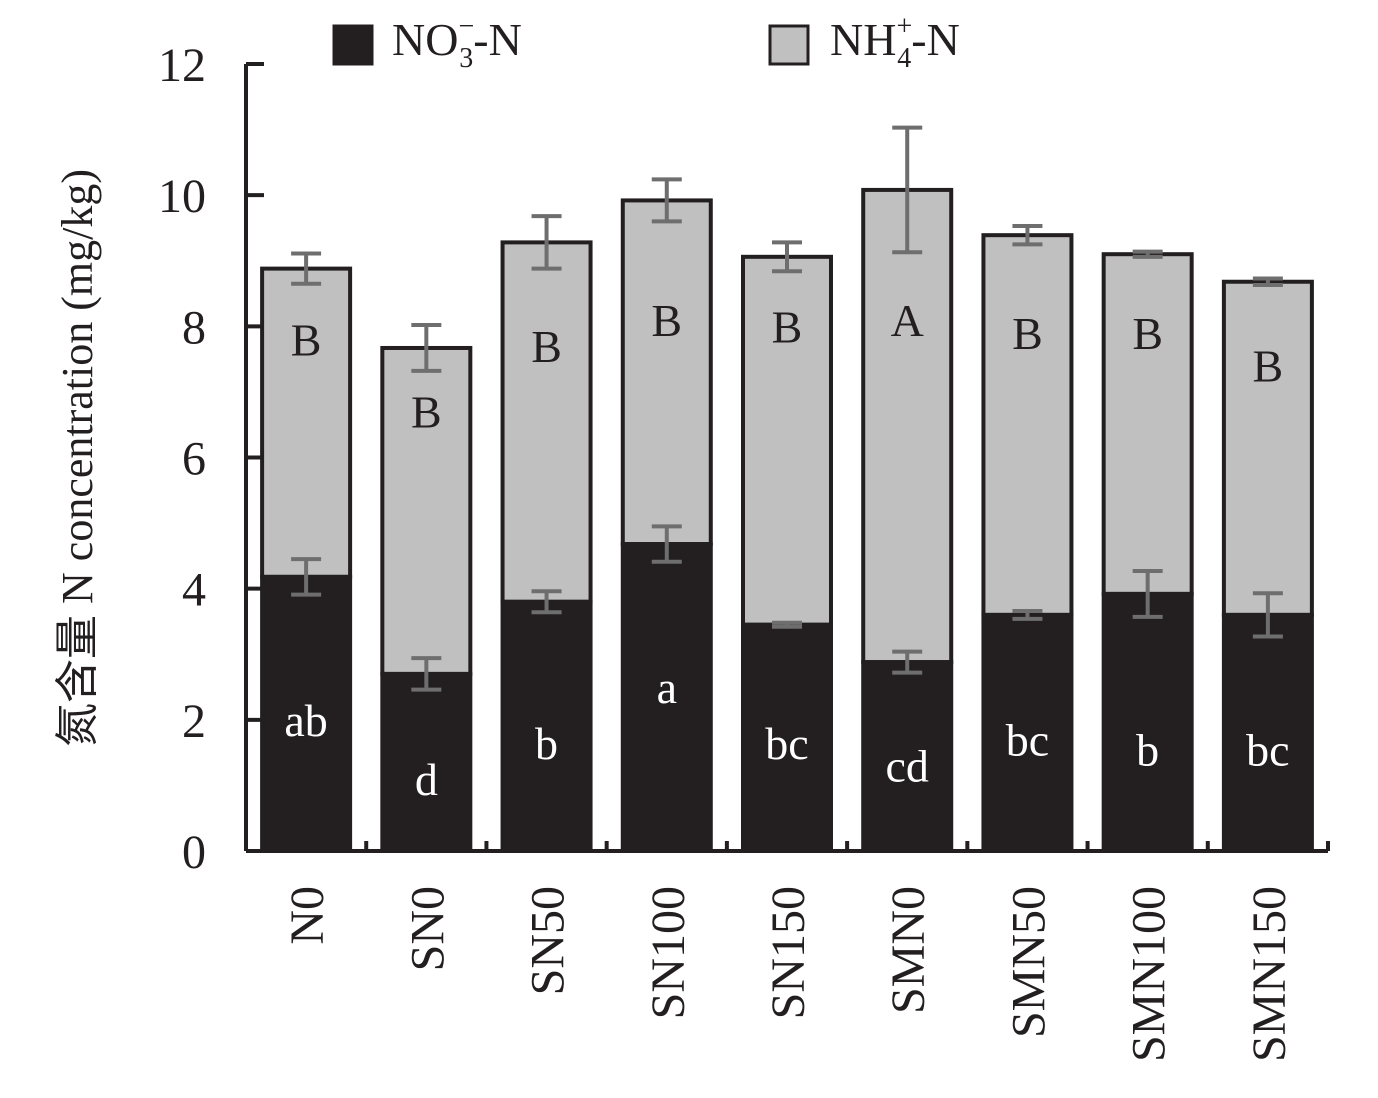 The height and width of the screenshot is (1098, 1378). Describe the element at coordinates (194, 590) in the screenshot. I see `y-tick-label: 4` at that location.